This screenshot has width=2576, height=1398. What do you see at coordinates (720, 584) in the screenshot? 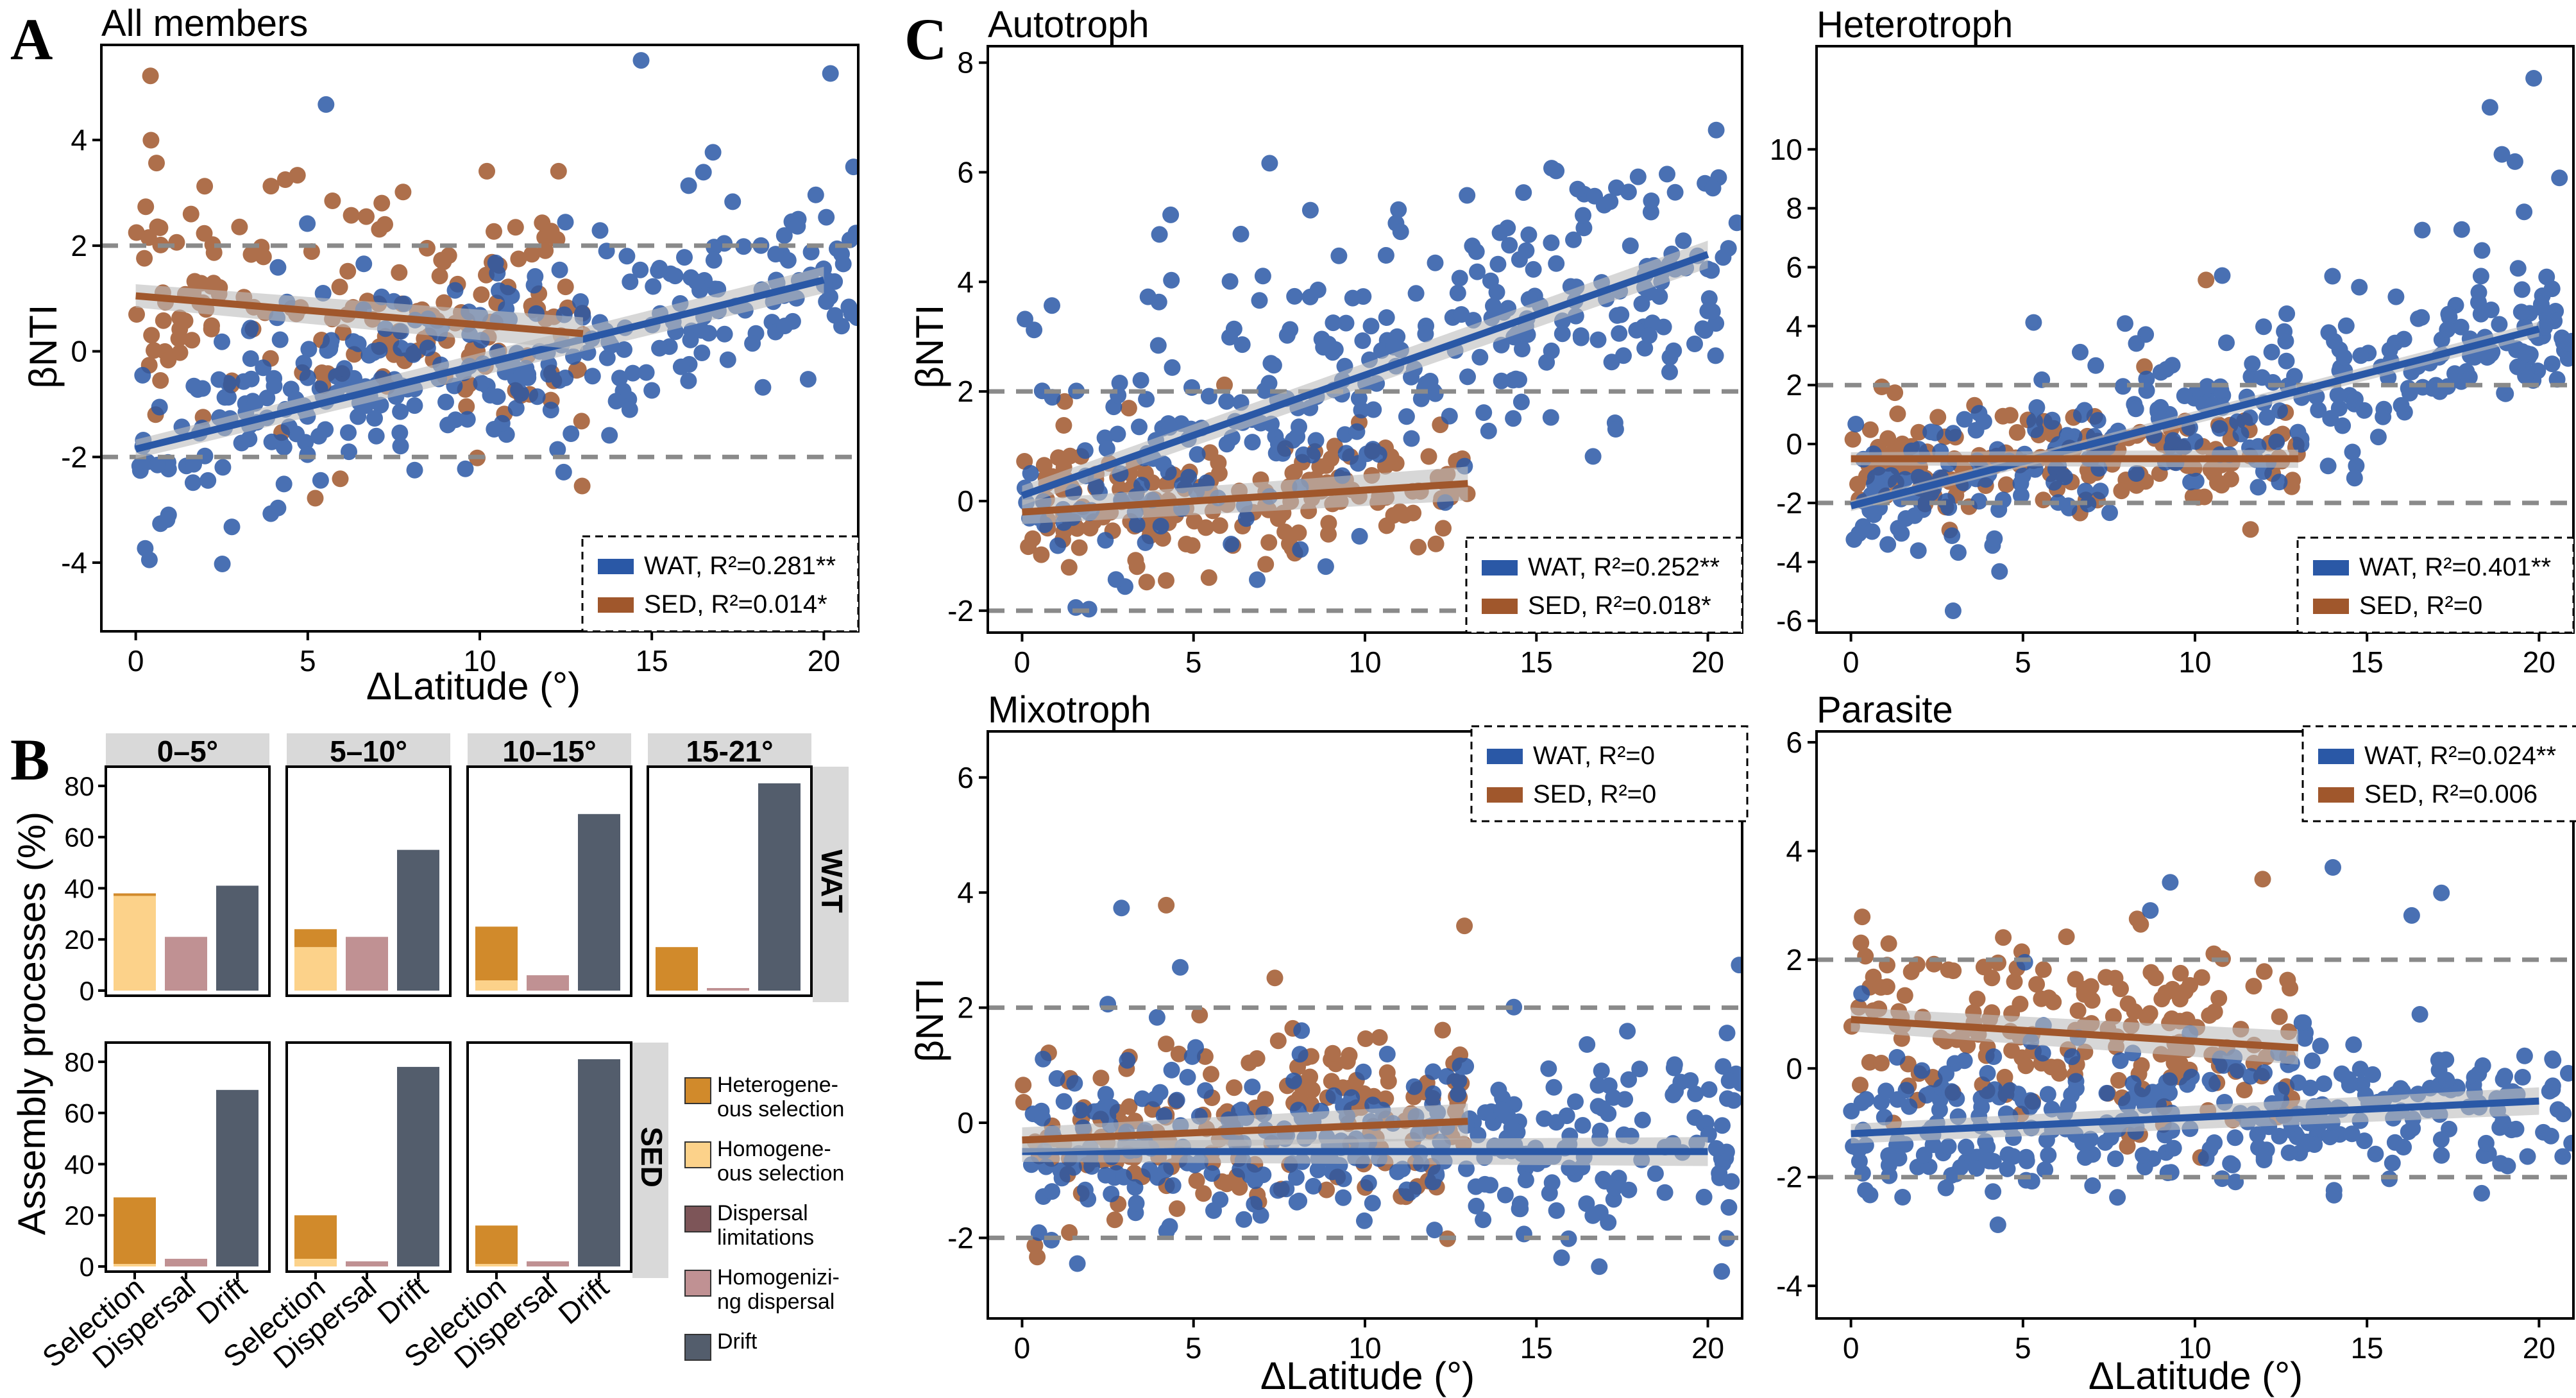
I see `legend-box` at bounding box center [720, 584].